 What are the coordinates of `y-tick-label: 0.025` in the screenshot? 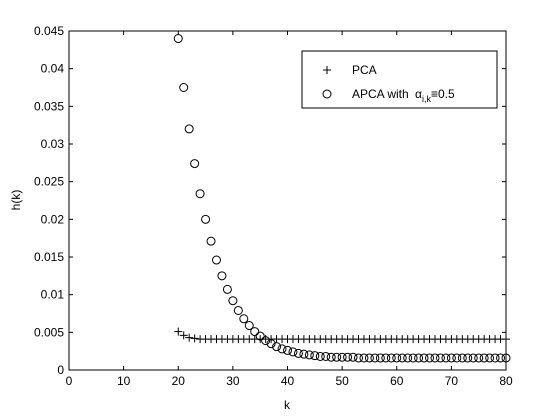 It's located at (49, 182).